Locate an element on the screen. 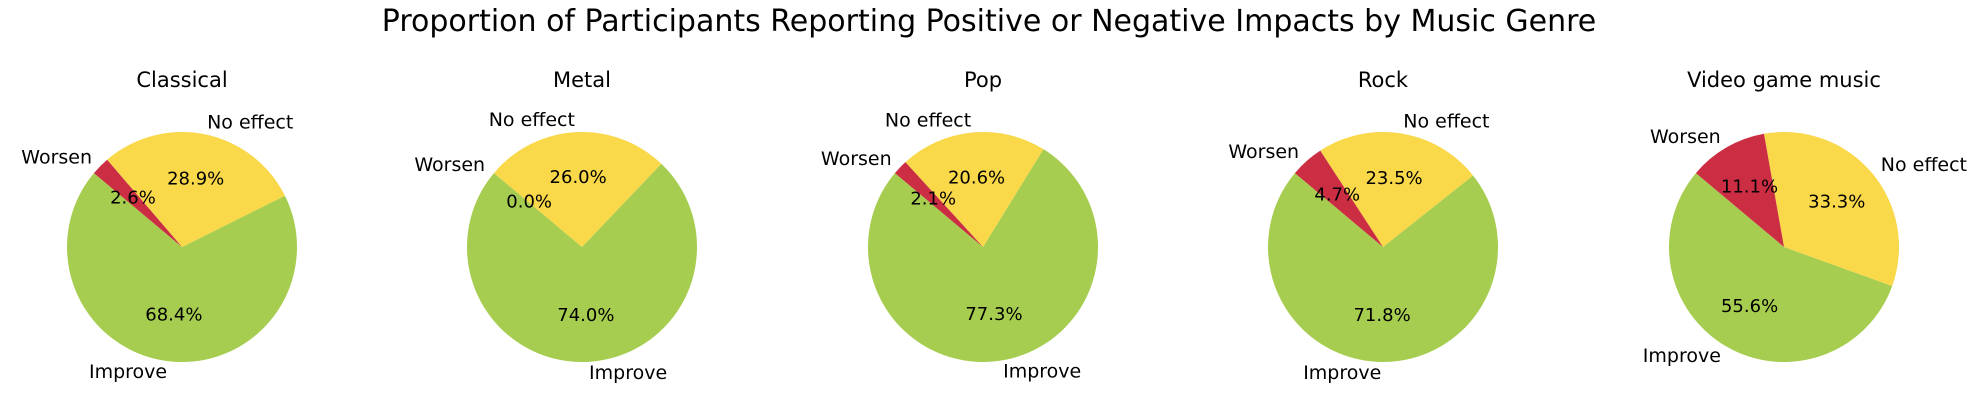  pie-title: Metal is located at coordinates (582, 80).